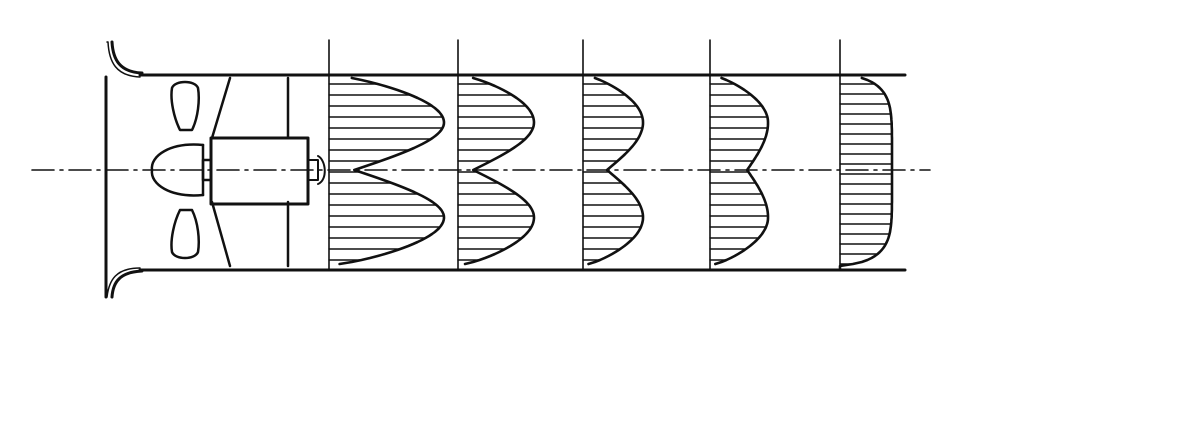  I want to click on station-markers, so click(584, 57).